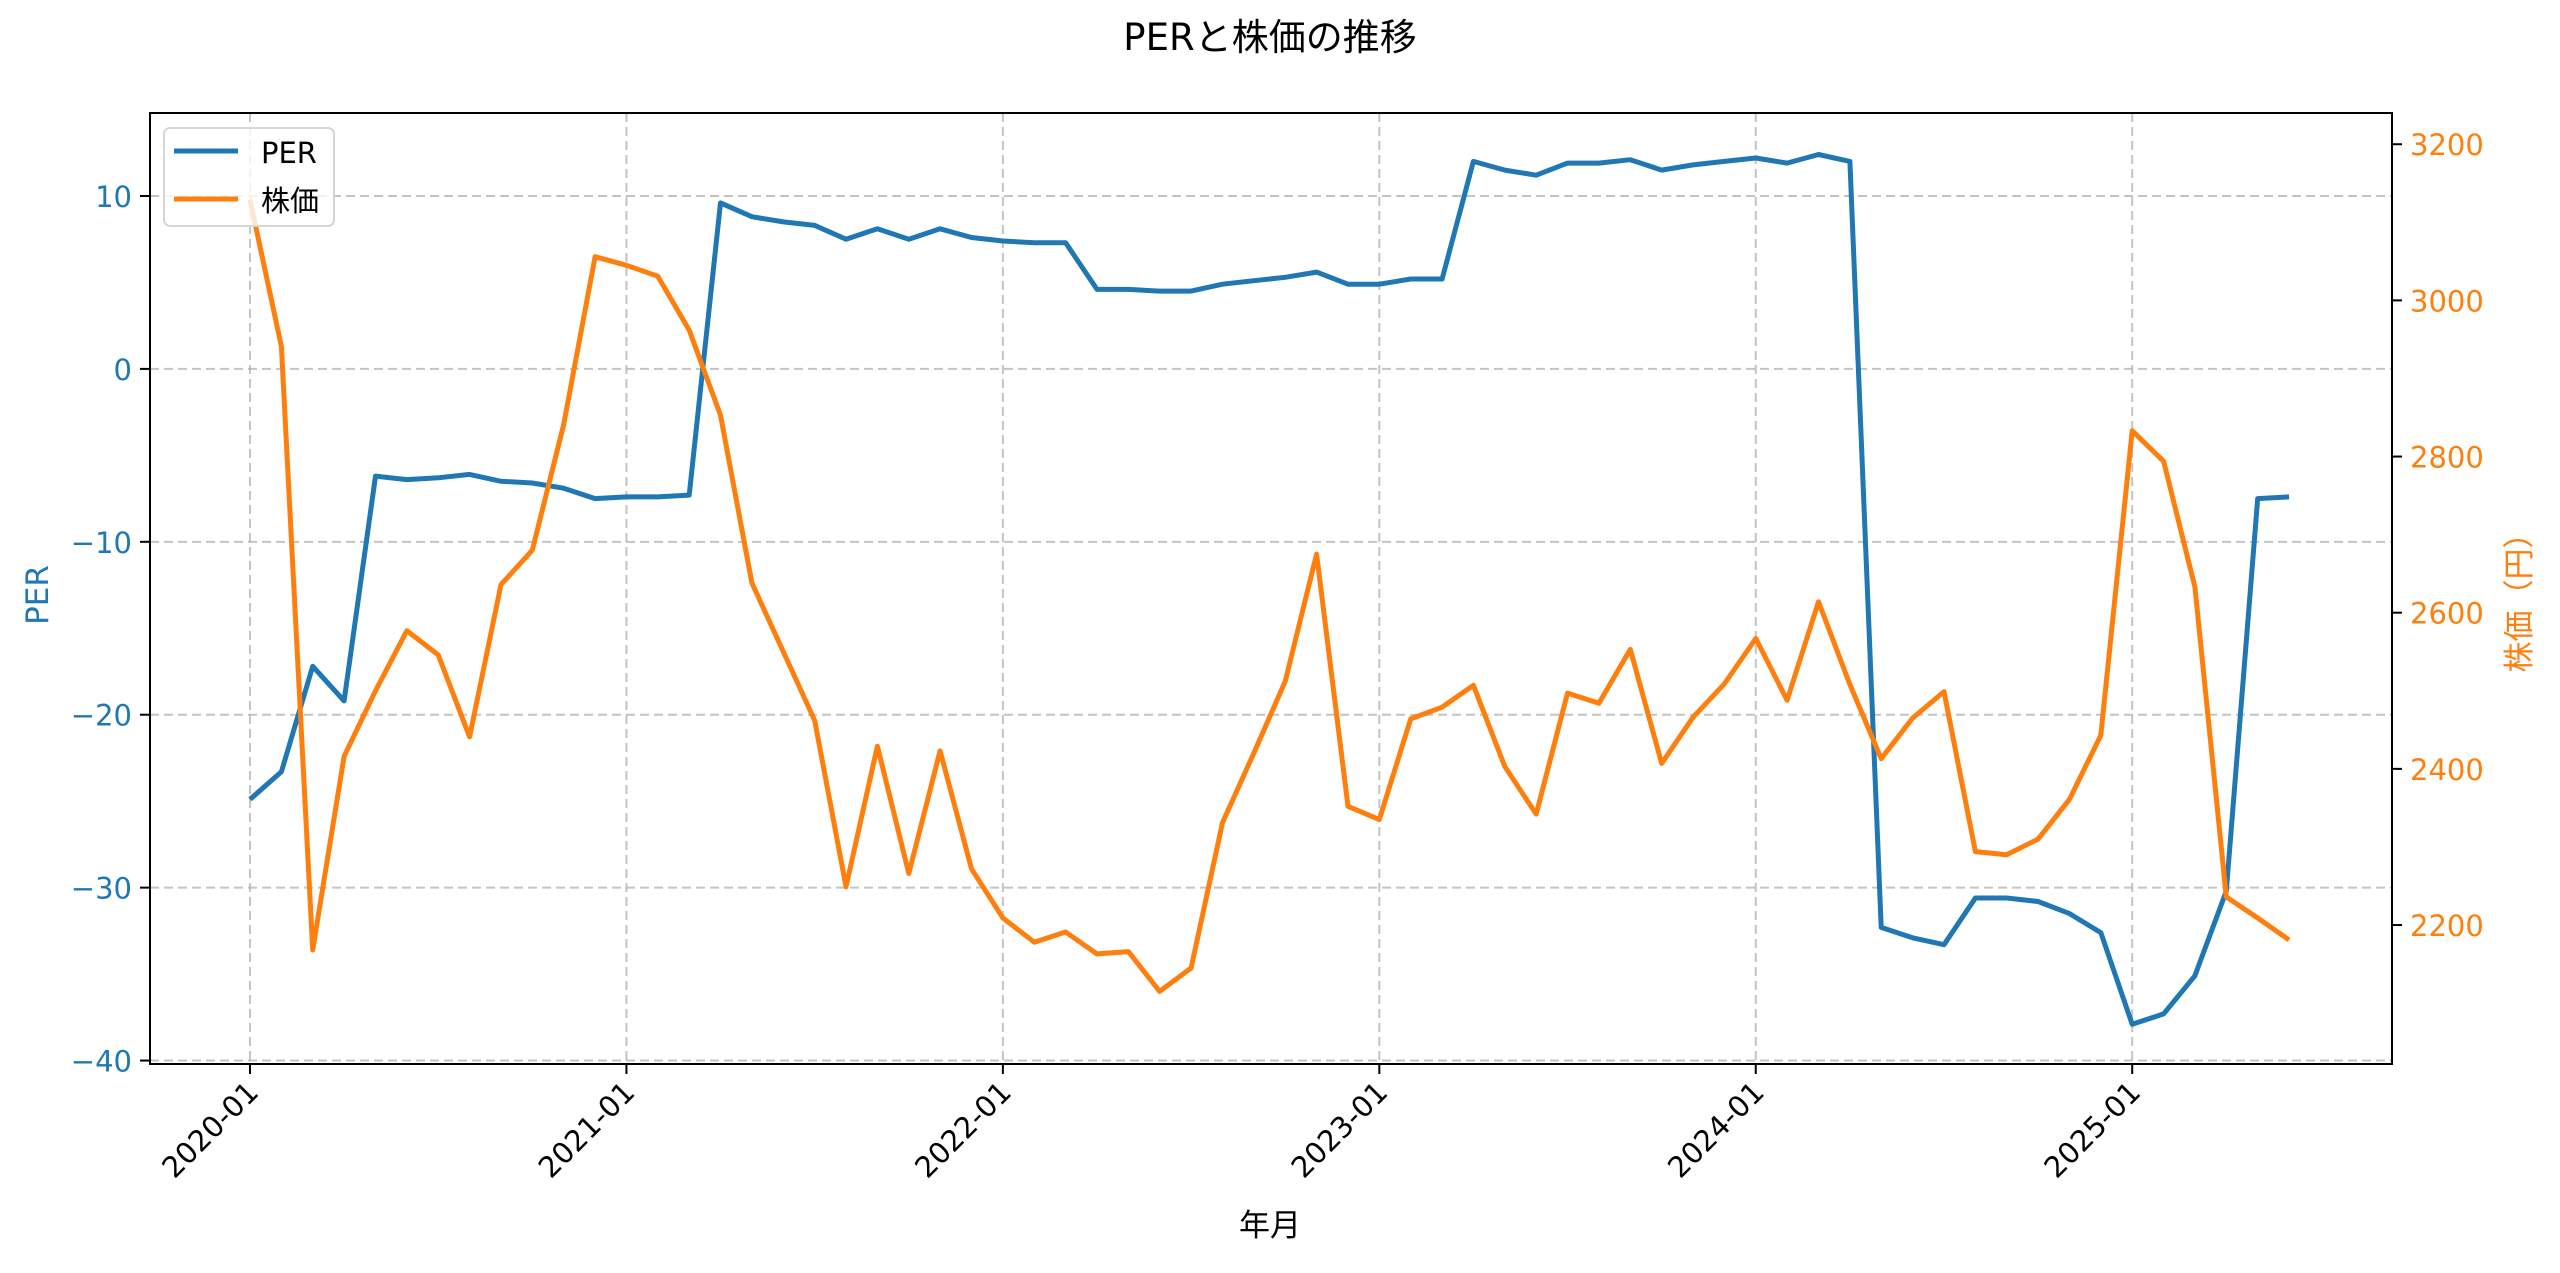 The width and height of the screenshot is (2560, 1273). I want to click on right-tick-label: 2800, so click(2447, 458).